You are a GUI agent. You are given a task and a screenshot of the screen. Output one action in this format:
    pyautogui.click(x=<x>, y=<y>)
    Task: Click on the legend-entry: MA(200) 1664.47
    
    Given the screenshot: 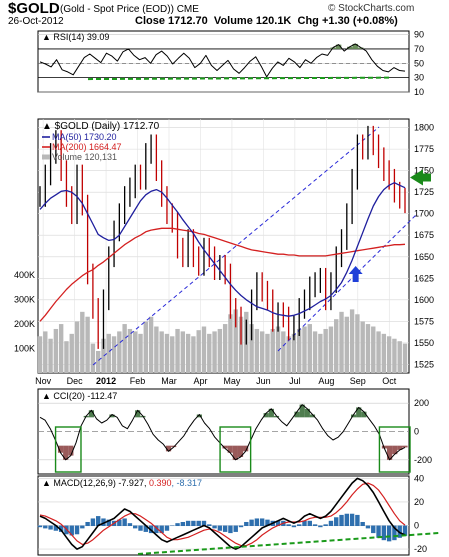 What is the action you would take?
    pyautogui.click(x=87, y=147)
    